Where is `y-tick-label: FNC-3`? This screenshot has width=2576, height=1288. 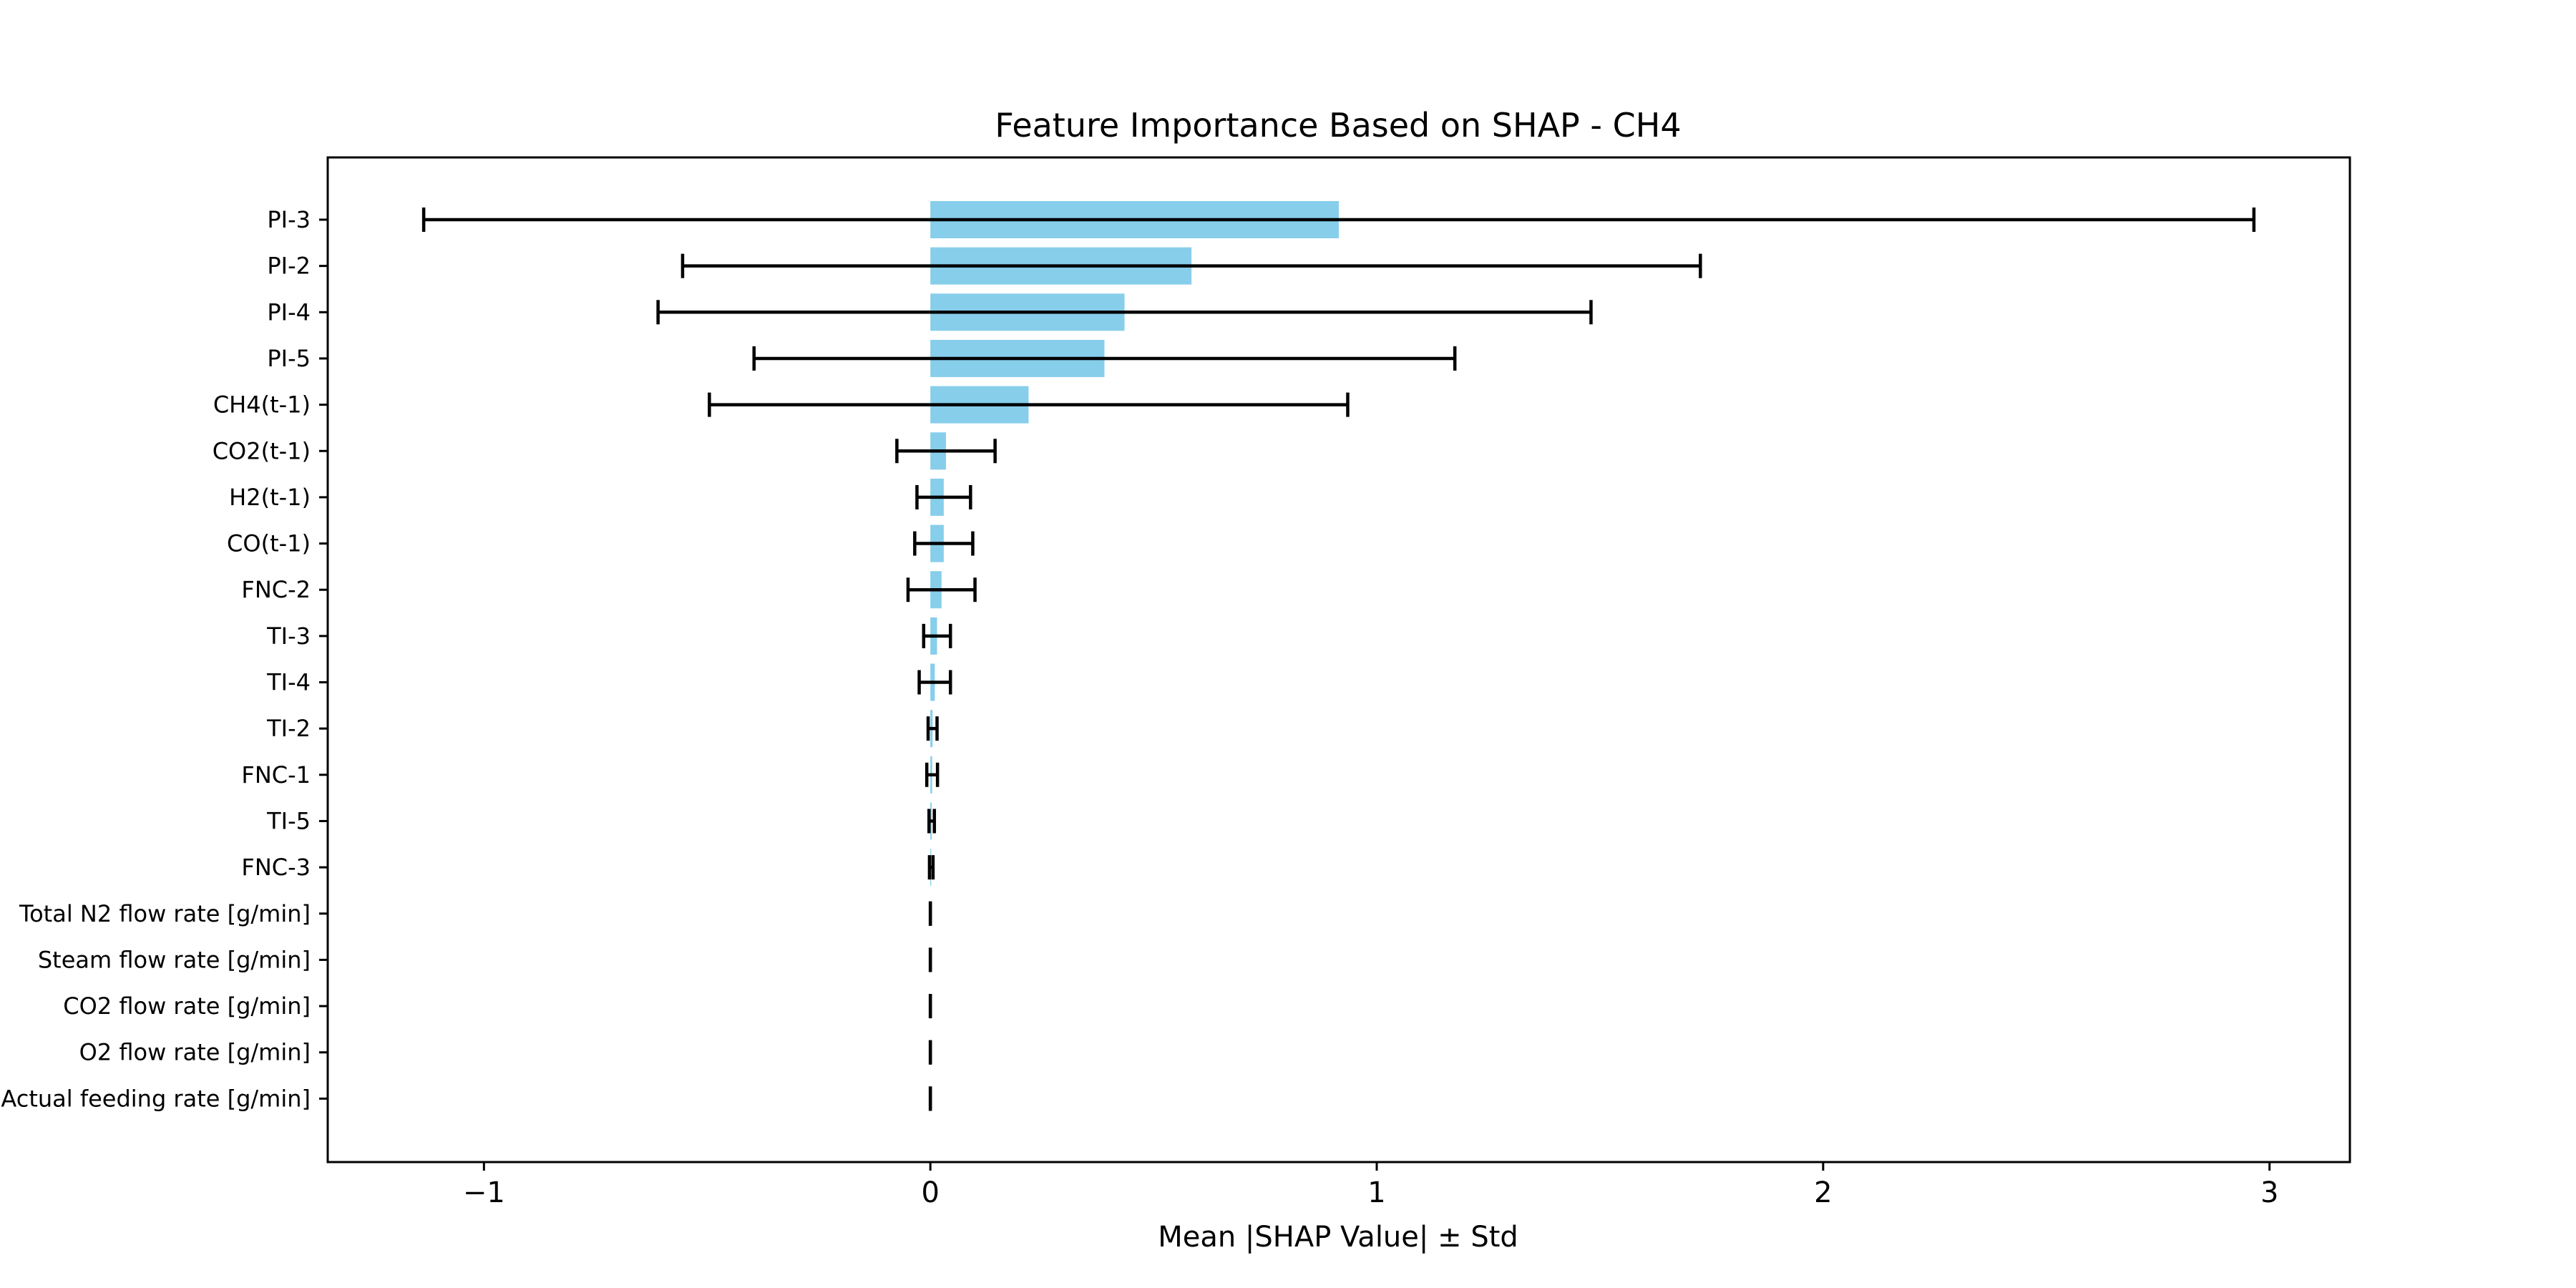
y-tick-label: FNC-3 is located at coordinates (276, 867).